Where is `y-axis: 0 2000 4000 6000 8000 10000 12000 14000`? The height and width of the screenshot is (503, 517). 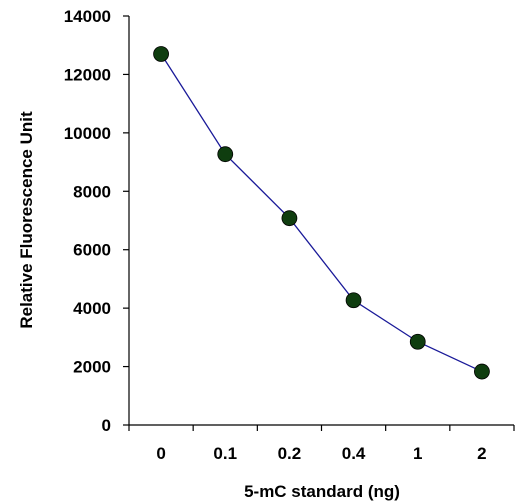
y-axis: 0 2000 4000 6000 8000 10000 12000 14000 is located at coordinates (97, 221).